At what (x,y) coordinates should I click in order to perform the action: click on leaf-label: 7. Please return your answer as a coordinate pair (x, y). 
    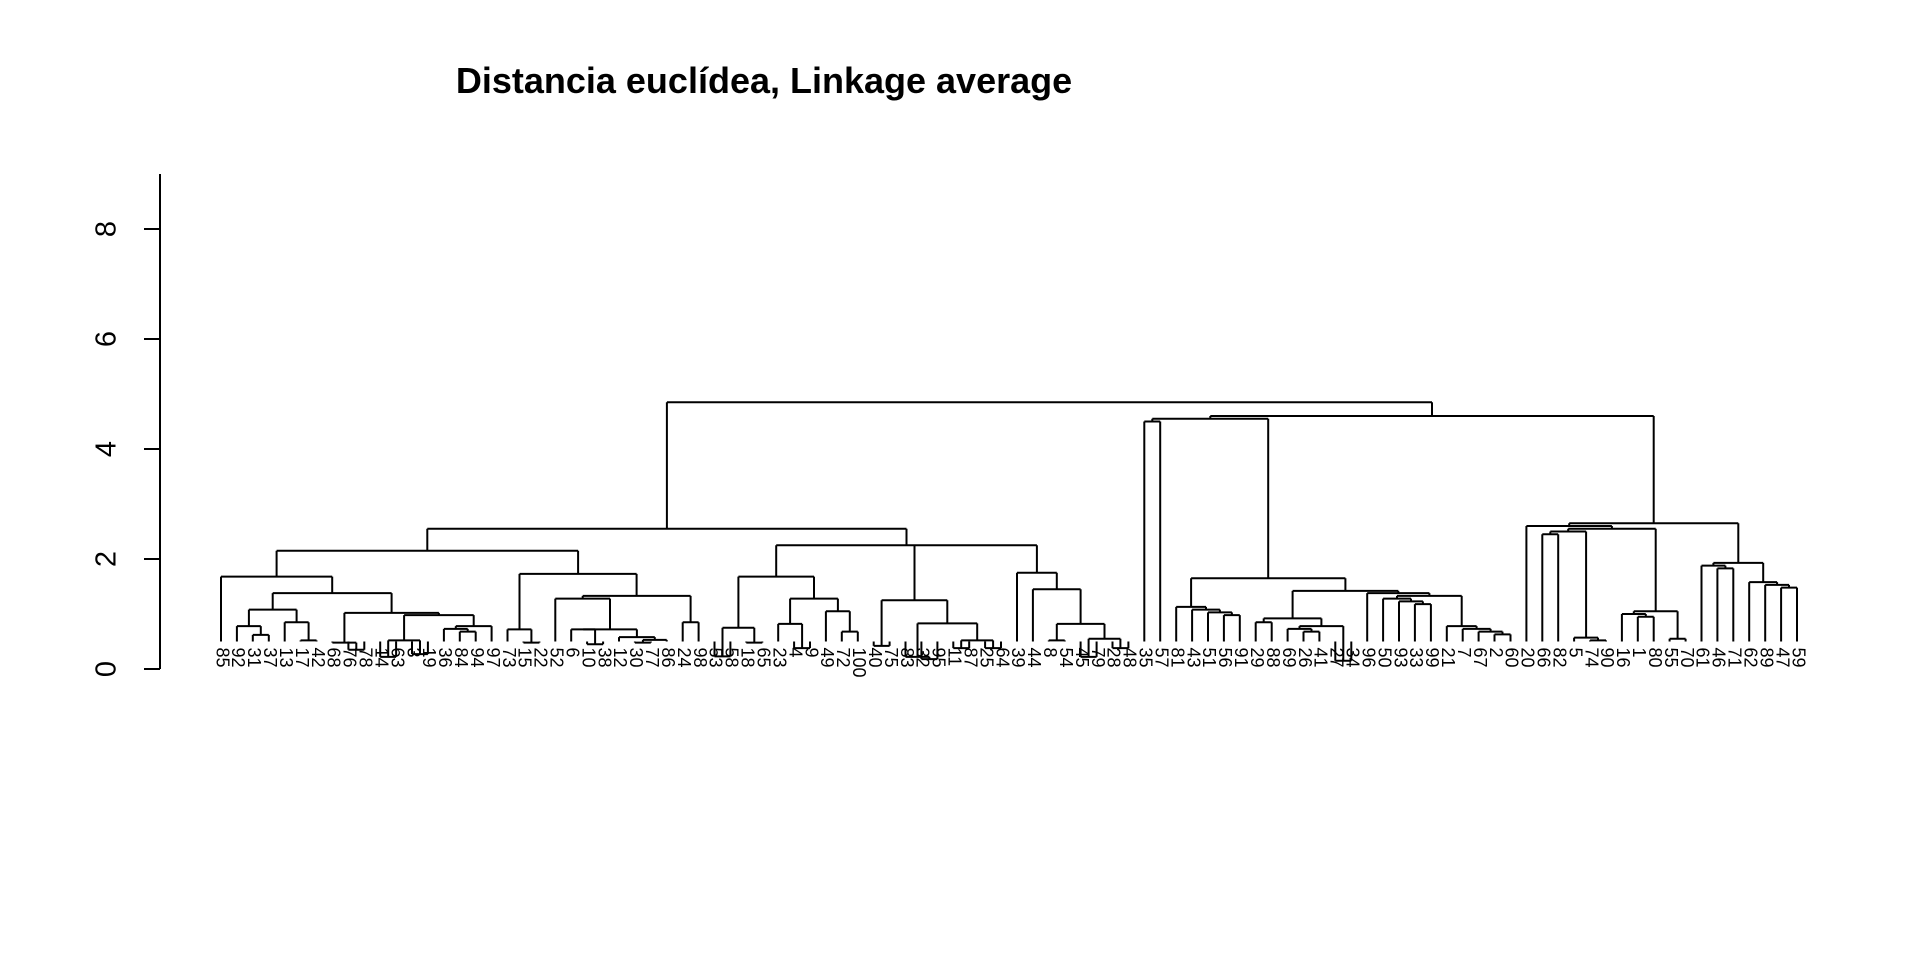
    Looking at the image, I should click on (1464, 653).